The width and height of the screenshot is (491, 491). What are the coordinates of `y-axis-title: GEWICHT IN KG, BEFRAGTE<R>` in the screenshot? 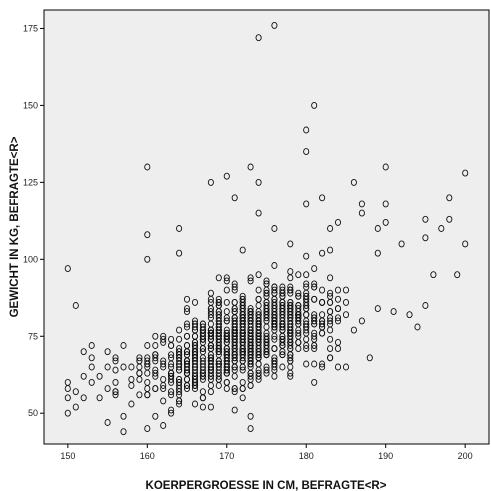 It's located at (15, 226).